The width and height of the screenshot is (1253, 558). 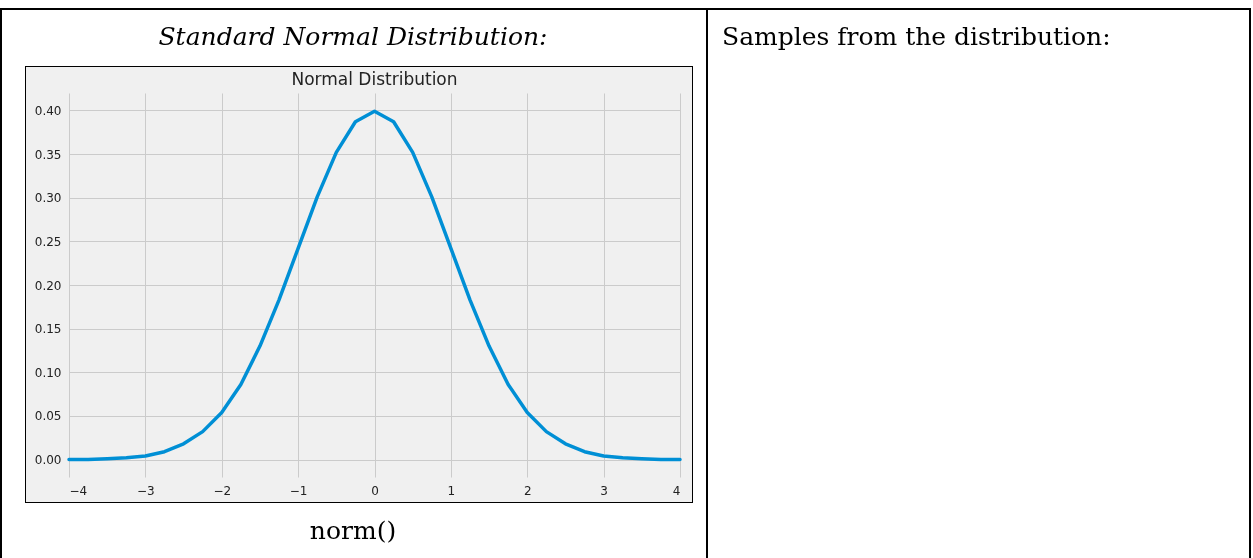 I want to click on chart-title: Normal Distribution, so click(x=374, y=79).